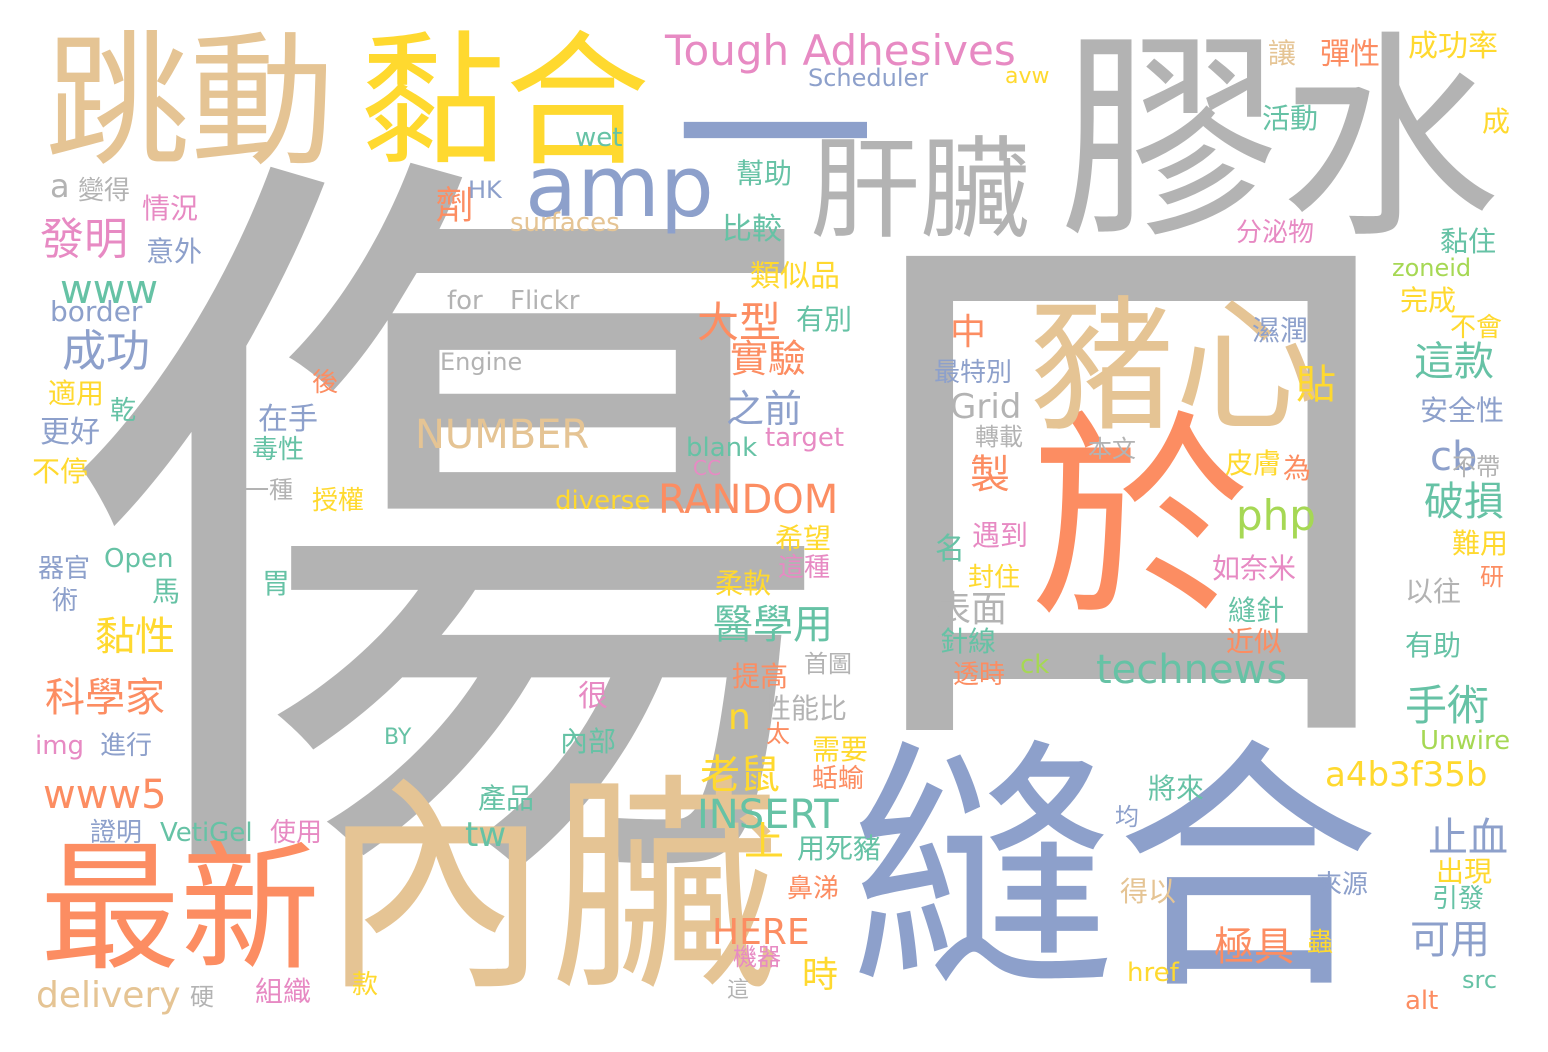  What do you see at coordinates (1447, 705) in the screenshot?
I see `cloud-word: 手術` at bounding box center [1447, 705].